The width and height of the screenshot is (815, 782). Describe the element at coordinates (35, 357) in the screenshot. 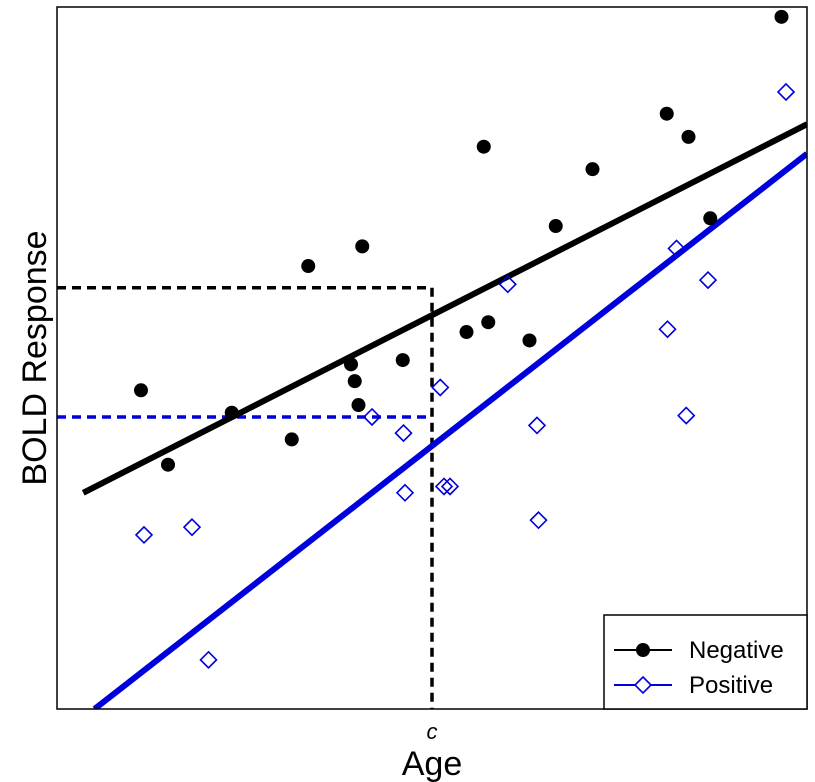

I see `y-axis-title: BOLD Response` at that location.